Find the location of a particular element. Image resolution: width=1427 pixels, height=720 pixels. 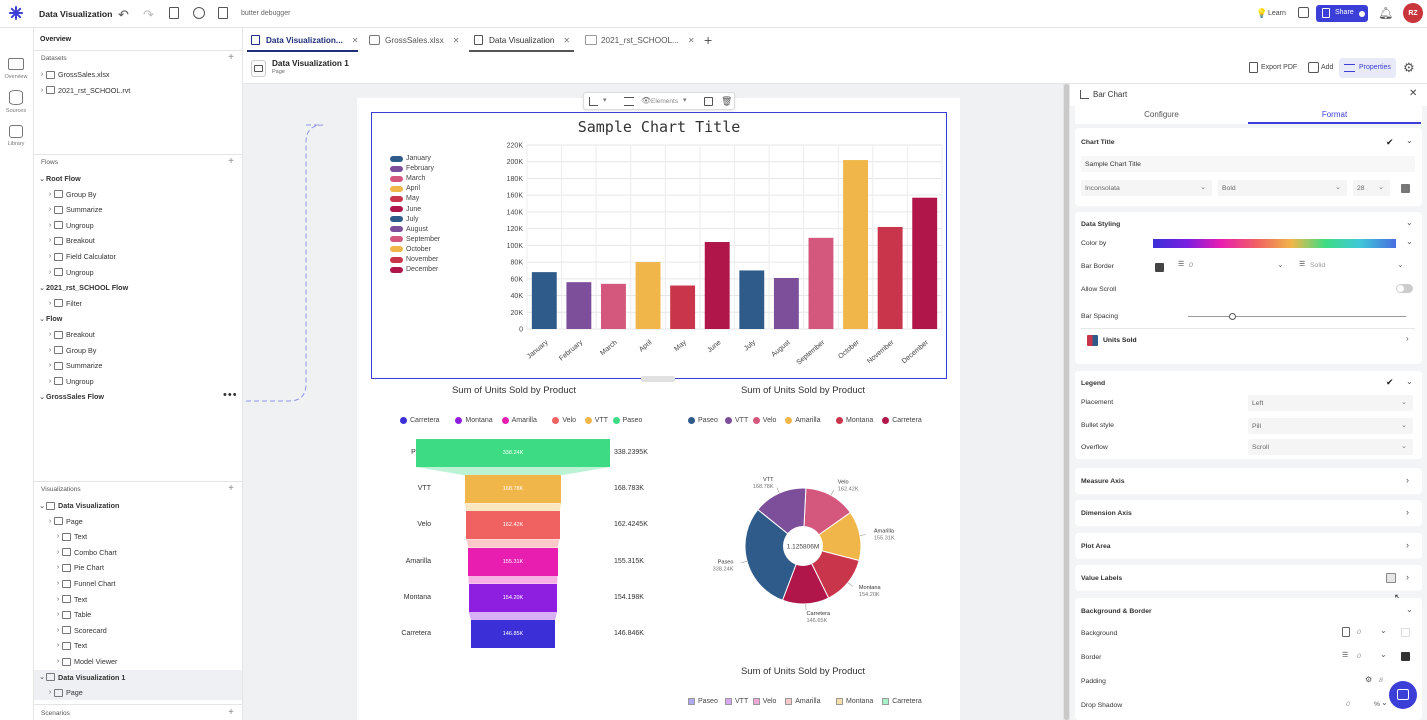

add-scenario-icon: + is located at coordinates (231, 712).